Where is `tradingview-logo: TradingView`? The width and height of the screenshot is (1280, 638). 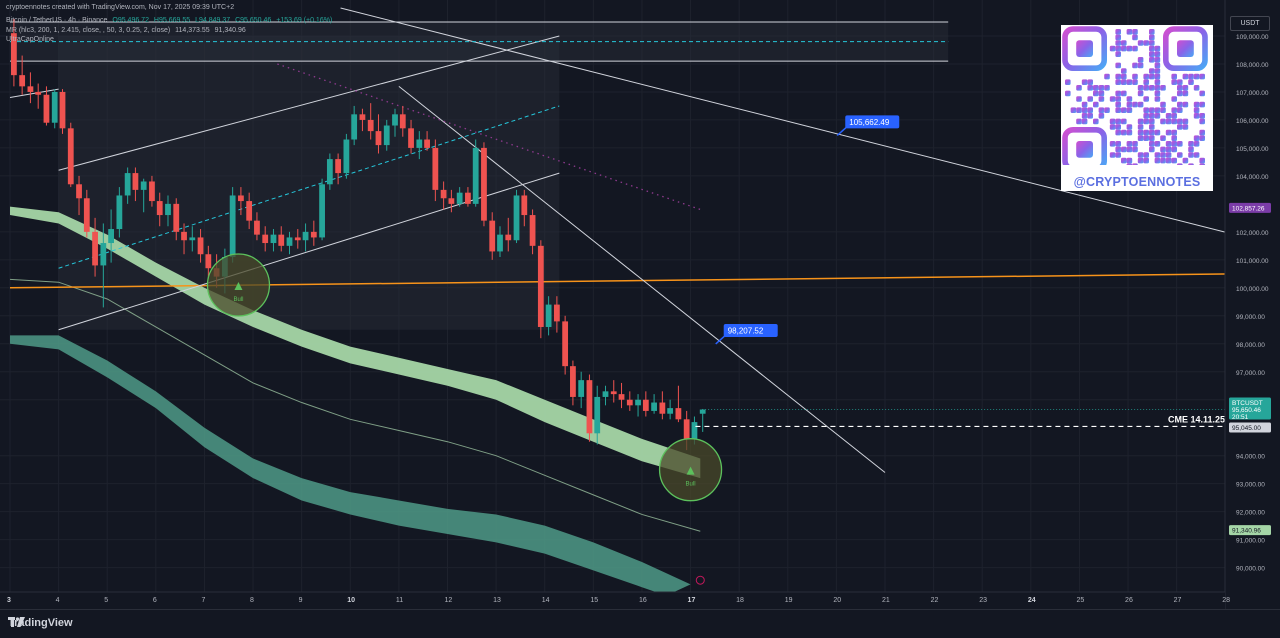
tradingview-logo: TradingView is located at coordinates (40, 623).